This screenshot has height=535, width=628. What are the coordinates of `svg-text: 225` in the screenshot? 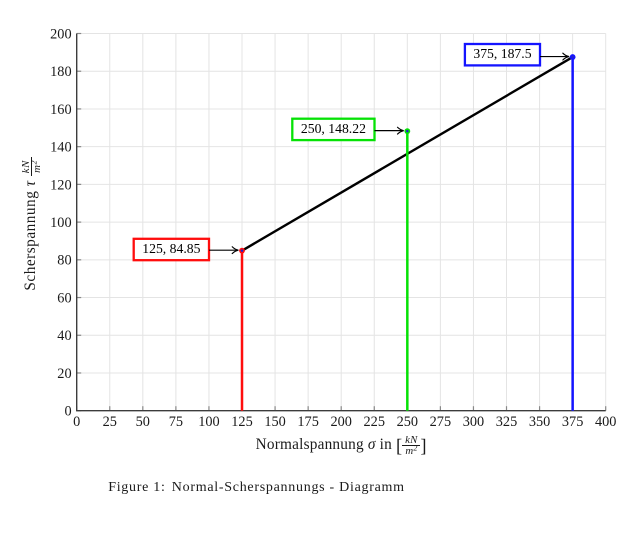 It's located at (374, 422).